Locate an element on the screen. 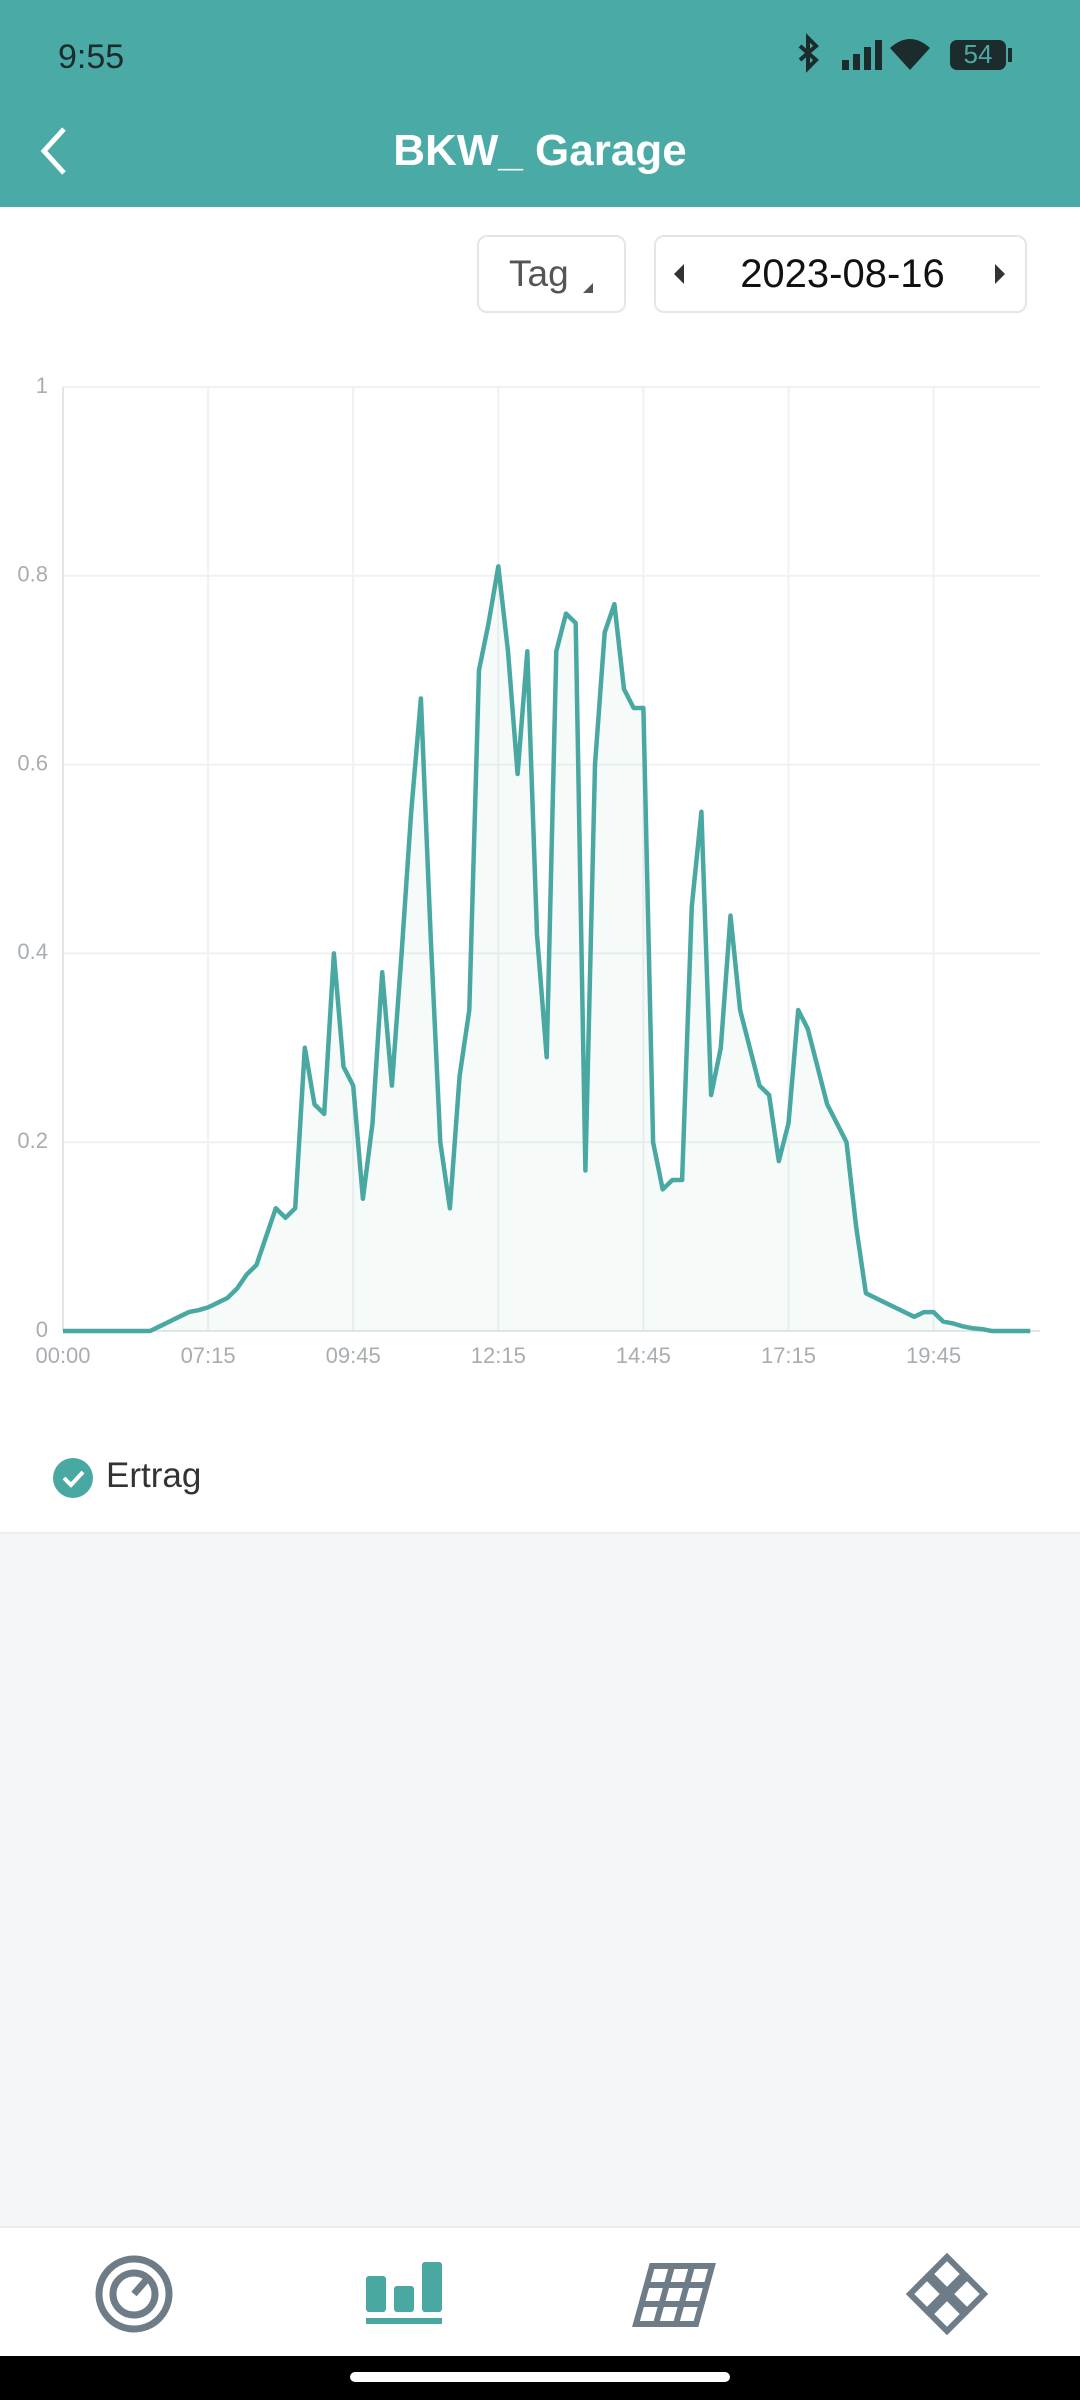 This screenshot has width=1080, height=2400. y-tick-label: 0.6 is located at coordinates (32, 762).